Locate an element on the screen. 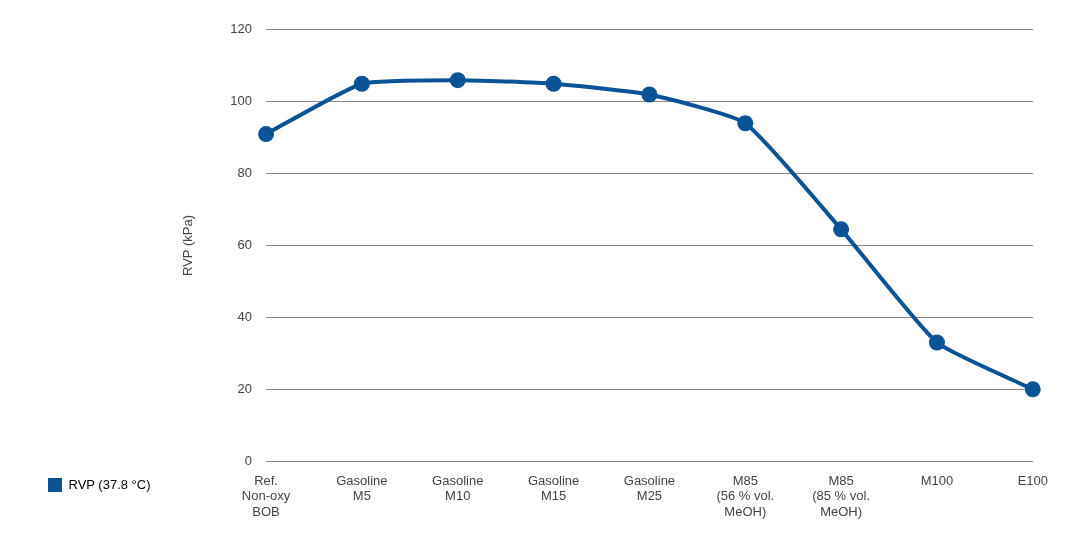 The height and width of the screenshot is (540, 1068). y-tick-label: 20 is located at coordinates (245, 388).